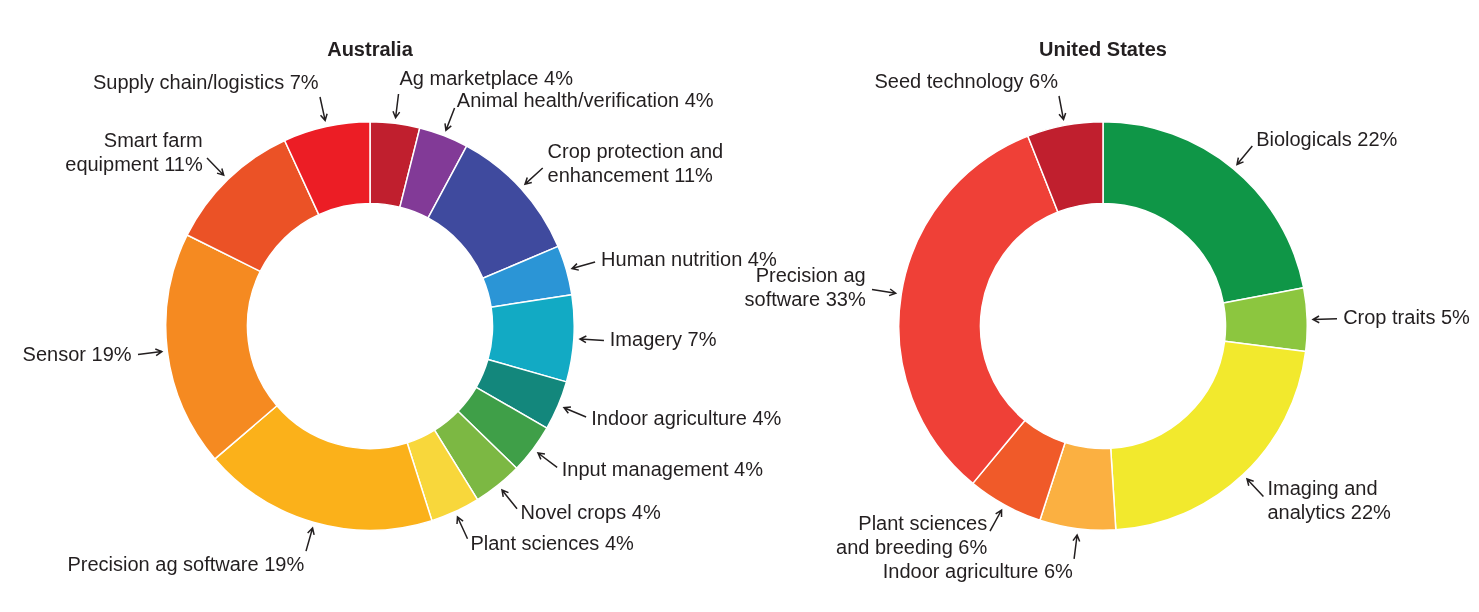 This screenshot has width=1479, height=612. I want to click on slice-label: Crop protection and enhancement 11%, so click(635, 162).